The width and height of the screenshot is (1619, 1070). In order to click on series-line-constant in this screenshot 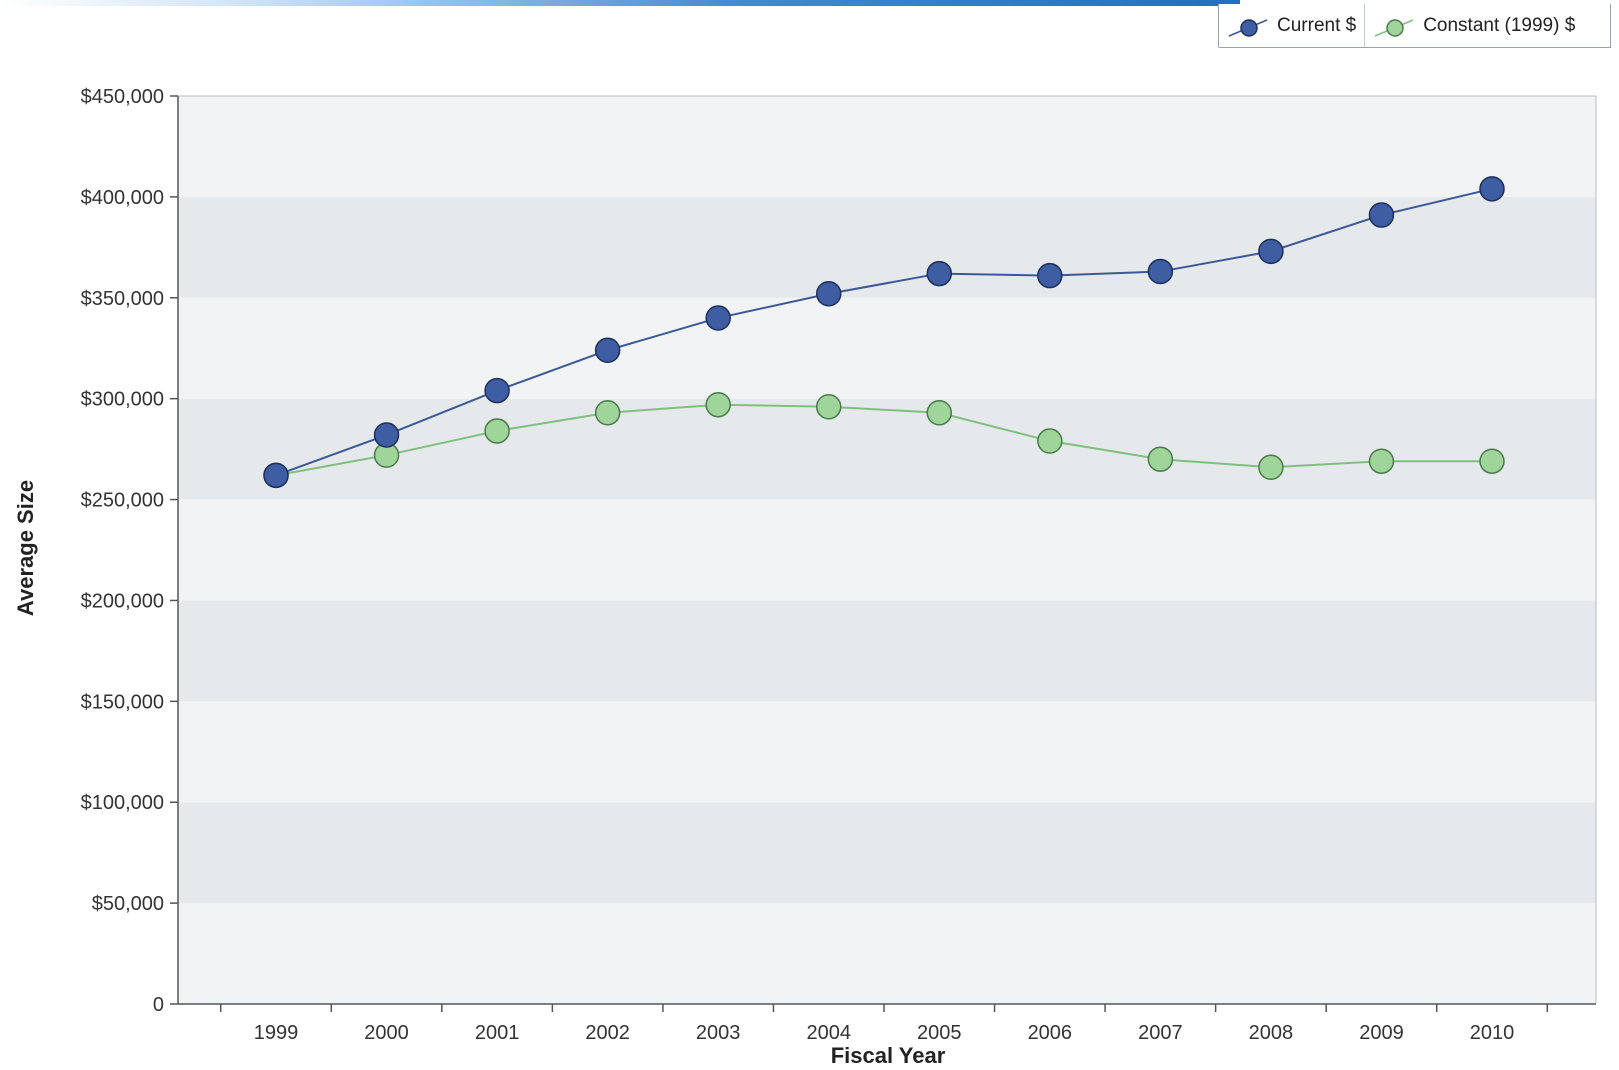, I will do `click(883, 440)`.